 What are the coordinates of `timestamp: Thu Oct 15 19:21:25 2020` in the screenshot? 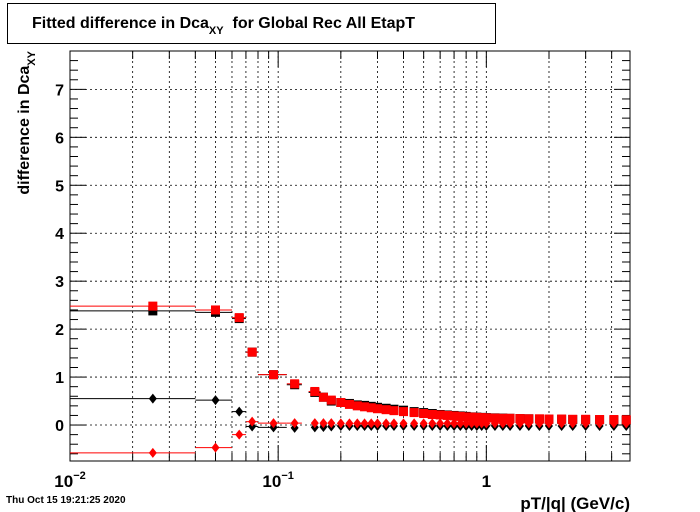 It's located at (66, 500).